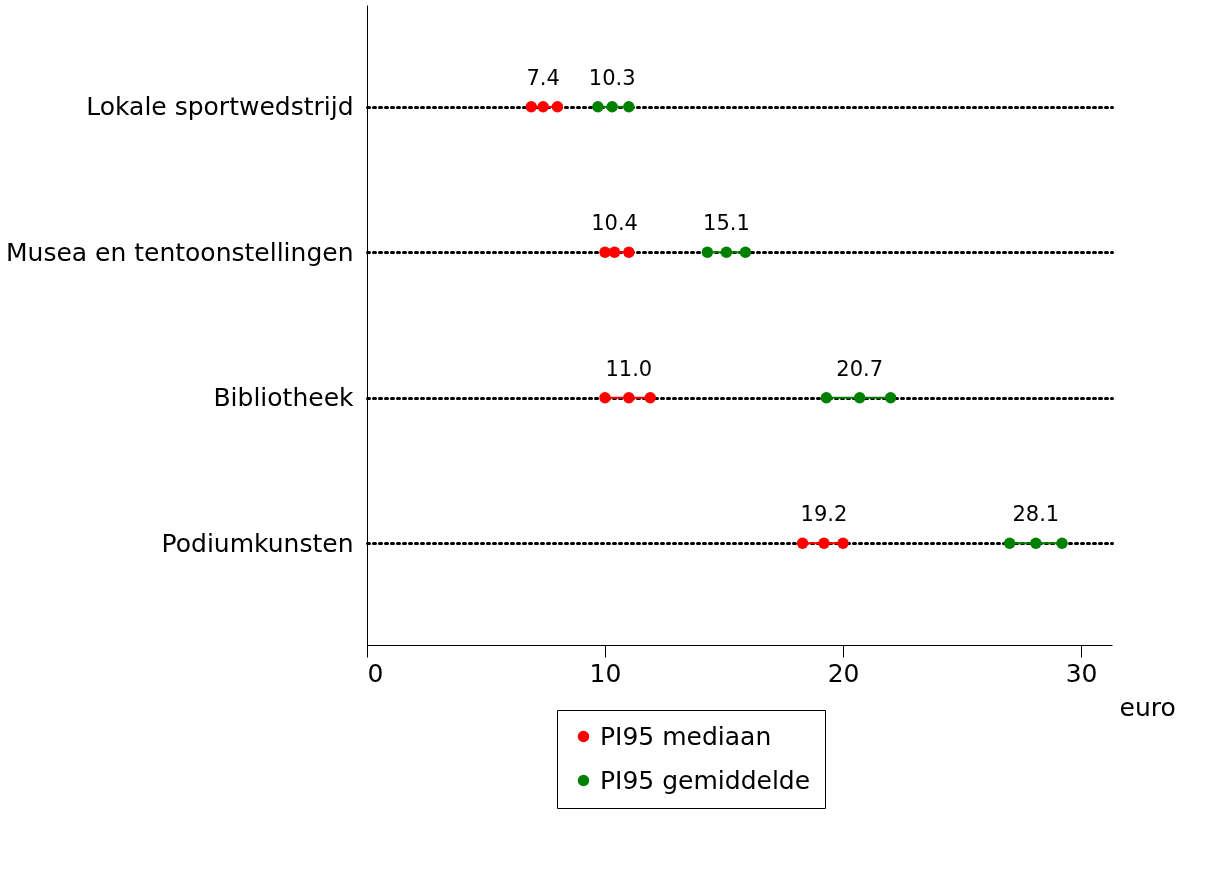 This screenshot has height=887, width=1231. I want to click on y-tick-label: Musea en tentoonstellingen, so click(179, 252).